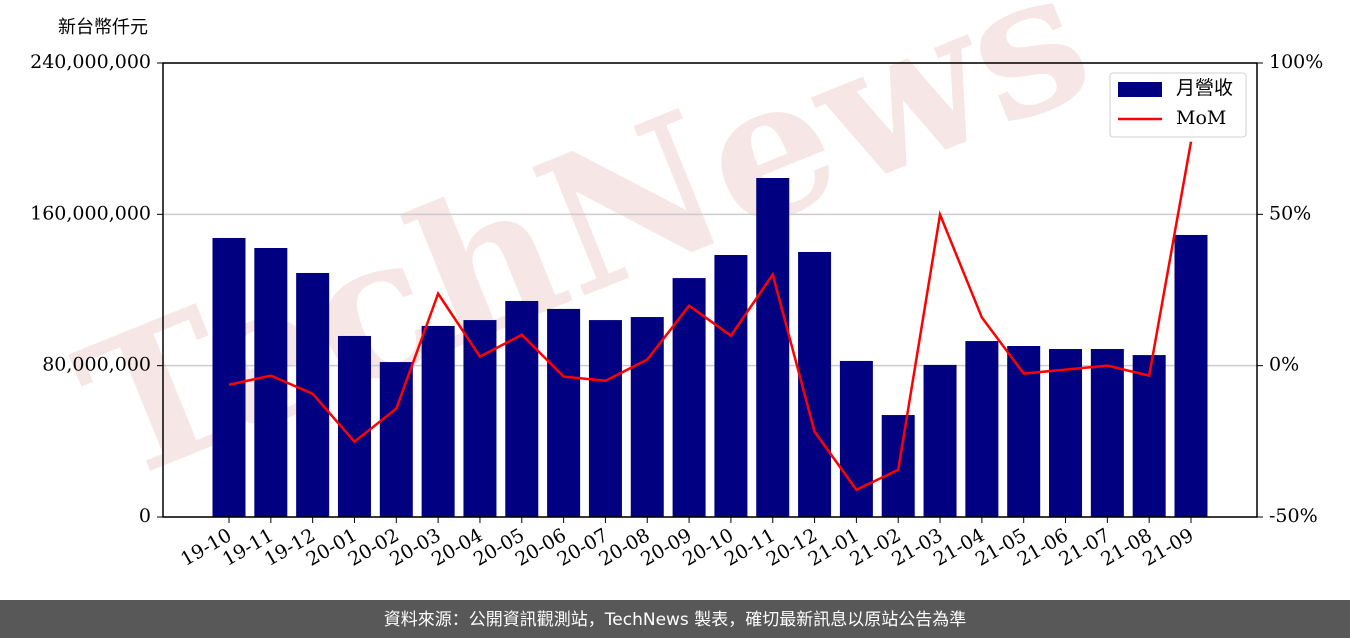 The width and height of the screenshot is (1350, 642). I want to click on y-tick-label: 160,000,000, so click(90, 213).